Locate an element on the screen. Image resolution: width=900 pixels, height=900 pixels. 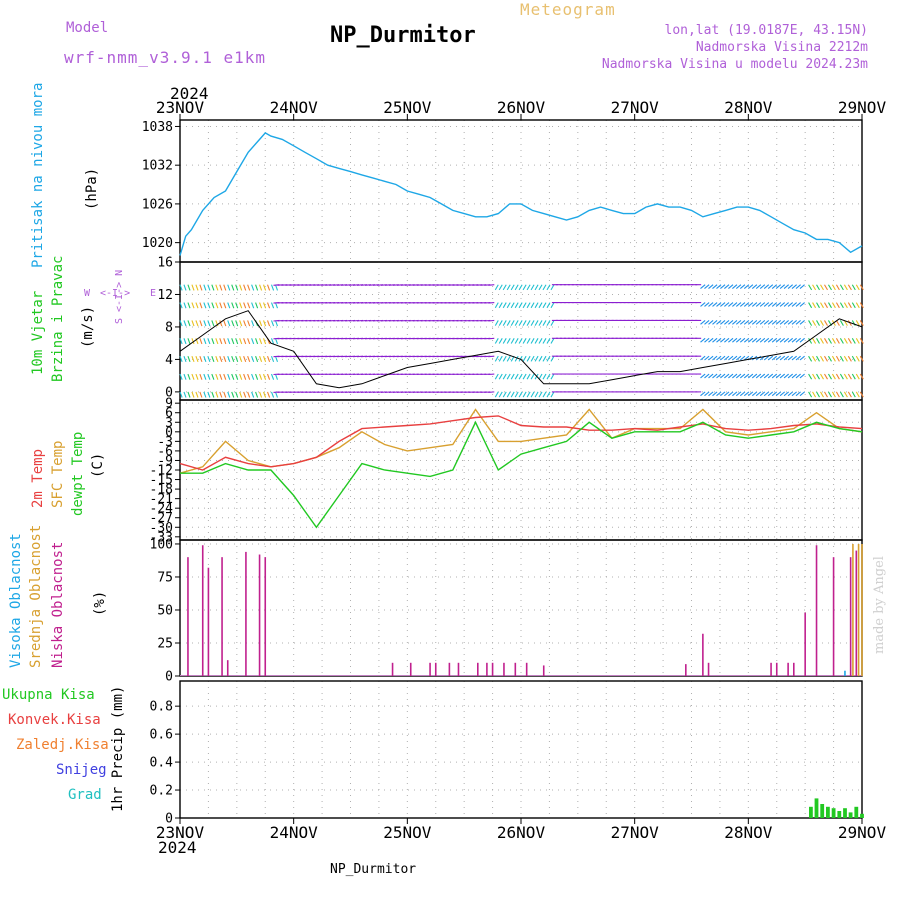
precip-frame is located at coordinates (521, 749).